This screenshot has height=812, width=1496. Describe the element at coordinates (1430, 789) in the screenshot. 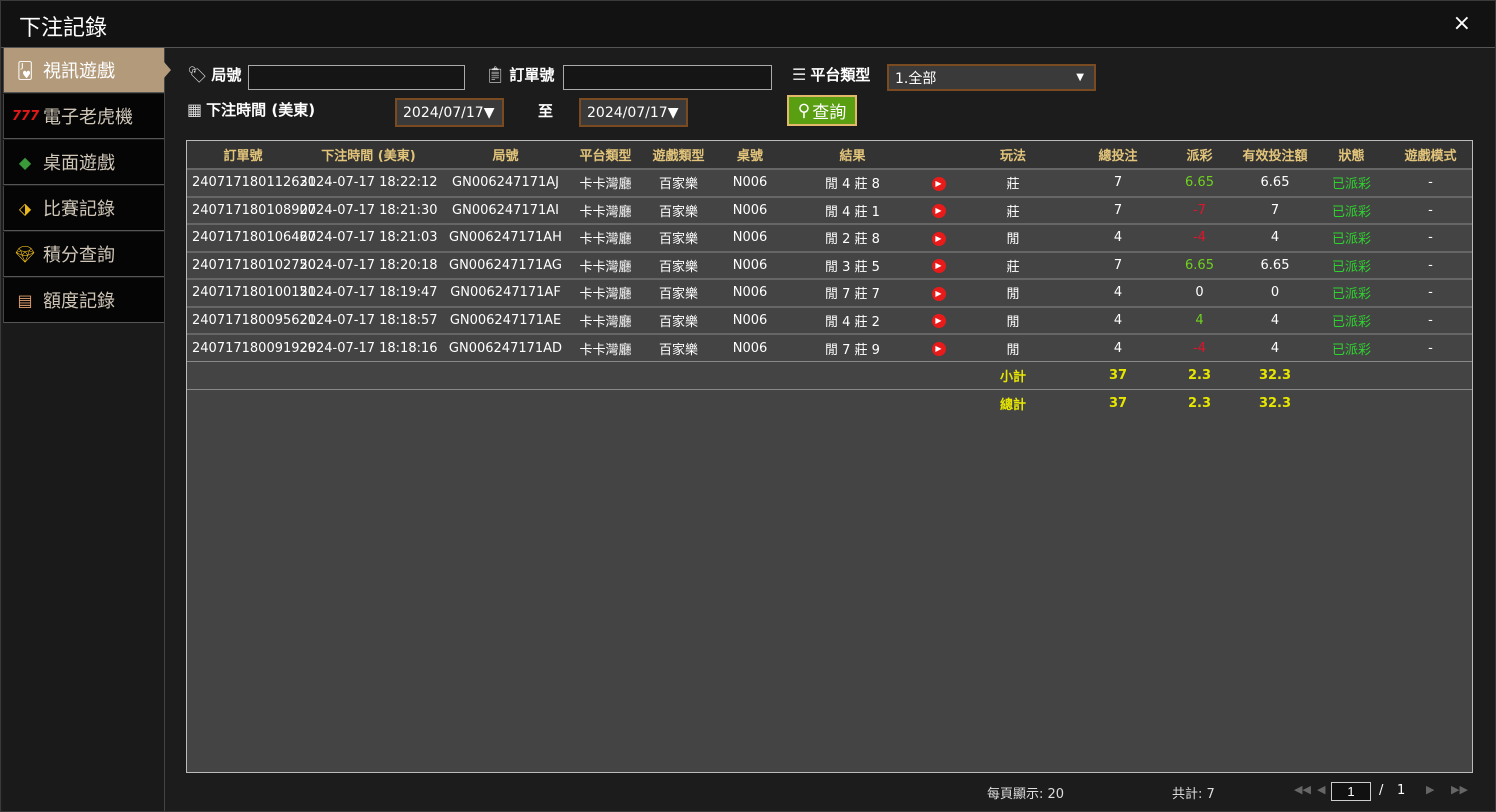

I see `next-page-icon: ▶` at that location.